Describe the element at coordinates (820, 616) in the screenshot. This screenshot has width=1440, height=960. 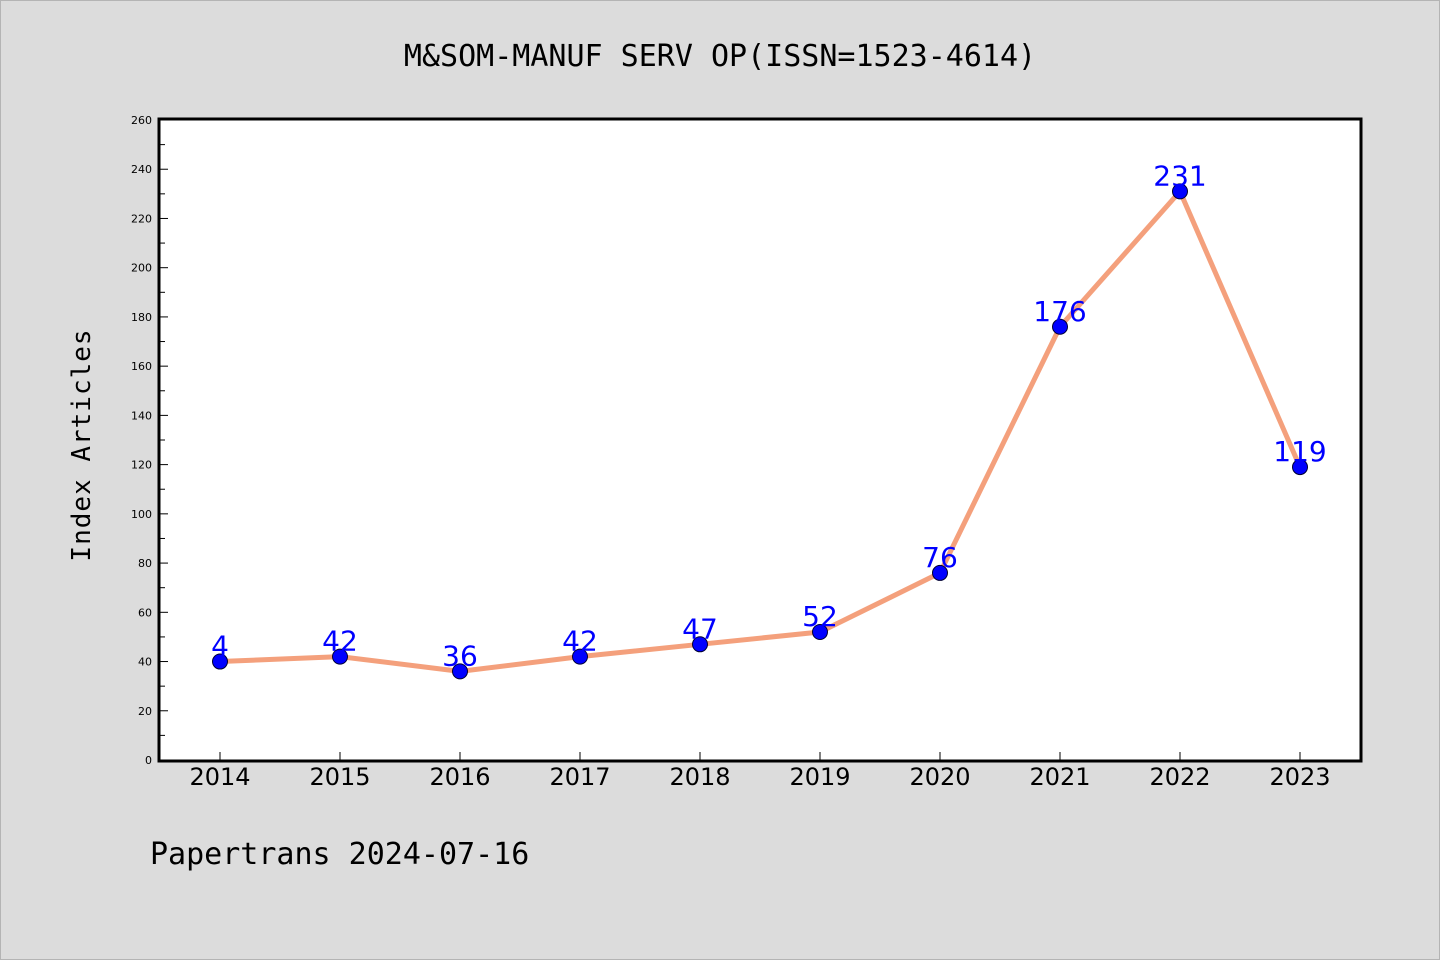
I see `data-label: 52` at that location.